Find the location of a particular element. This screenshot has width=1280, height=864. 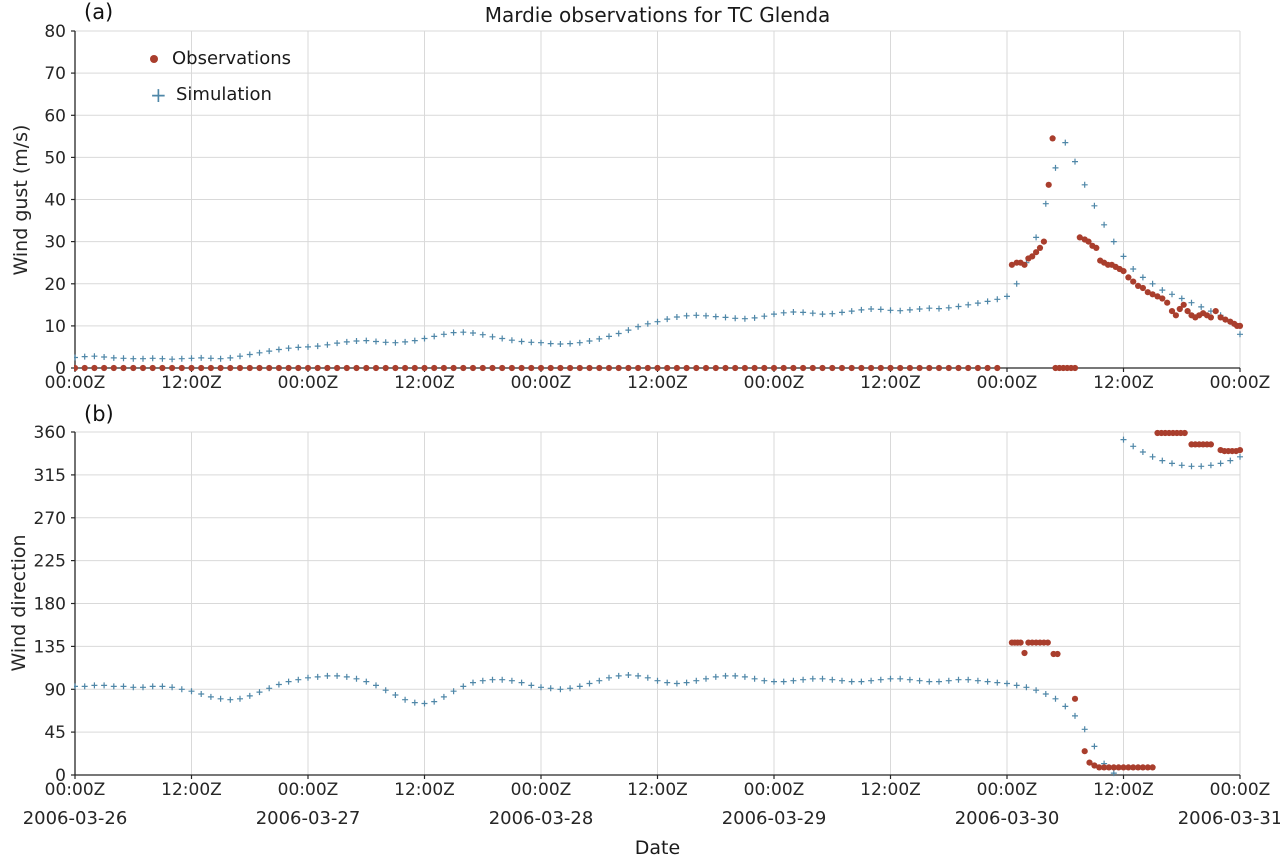

svg-text: 315 is located at coordinates (50, 476).